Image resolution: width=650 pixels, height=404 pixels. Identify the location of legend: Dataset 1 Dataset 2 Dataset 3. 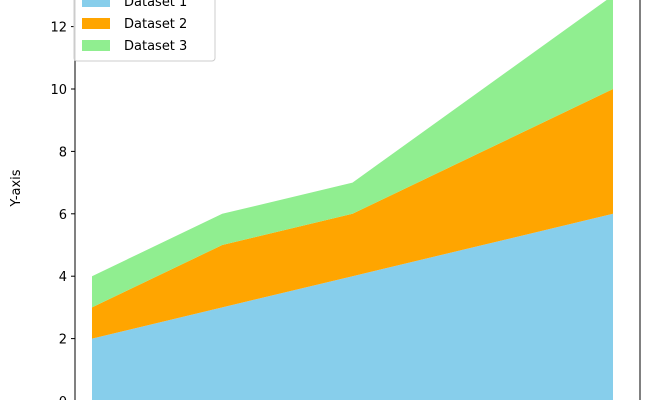
(144, 31).